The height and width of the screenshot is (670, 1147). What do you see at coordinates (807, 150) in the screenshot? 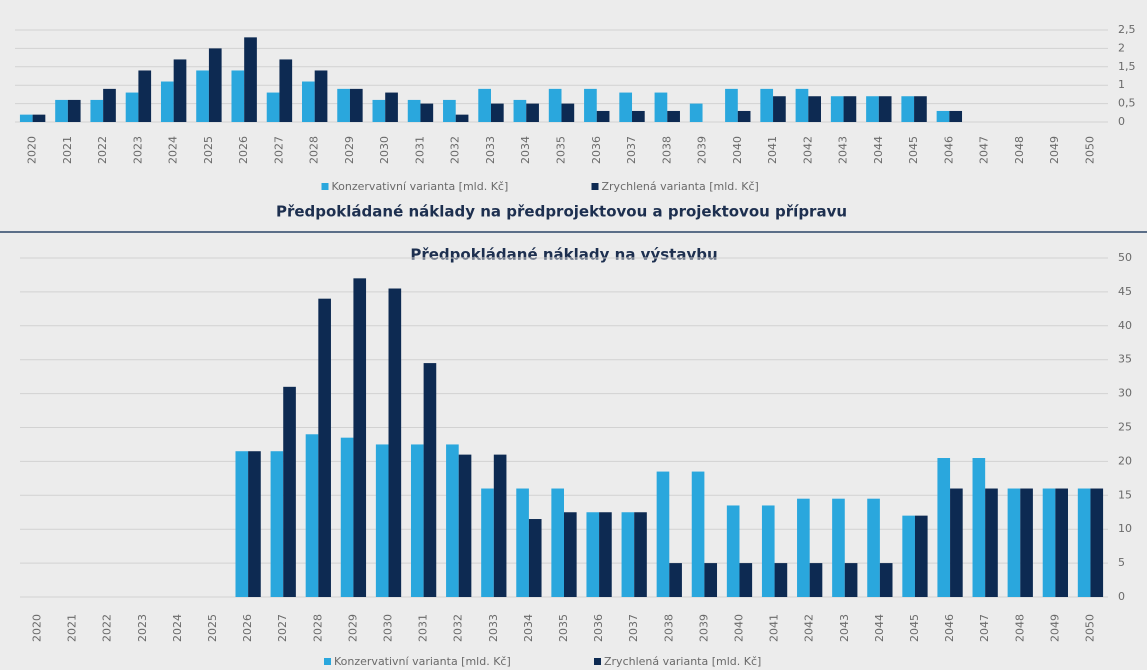
I see `x-tick-label: 2042` at bounding box center [807, 150].